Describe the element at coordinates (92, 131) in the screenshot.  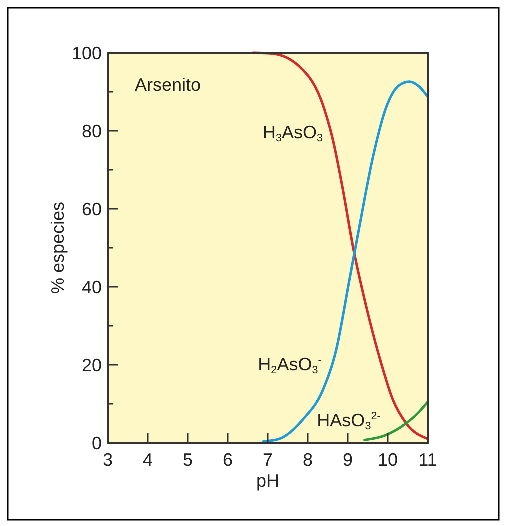
I see `y-tick-label: 80` at that location.